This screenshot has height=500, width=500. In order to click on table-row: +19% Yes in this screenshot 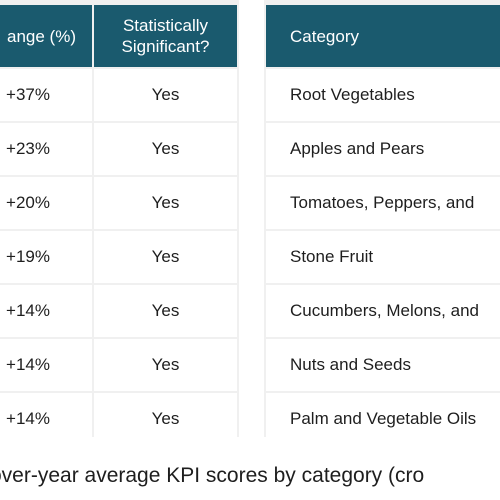, I will do `click(119, 257)`.